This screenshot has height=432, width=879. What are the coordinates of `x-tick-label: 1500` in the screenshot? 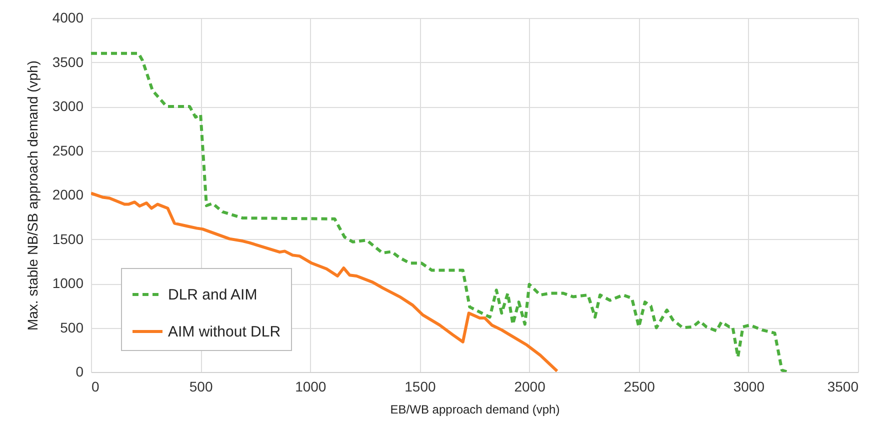 It's located at (420, 386).